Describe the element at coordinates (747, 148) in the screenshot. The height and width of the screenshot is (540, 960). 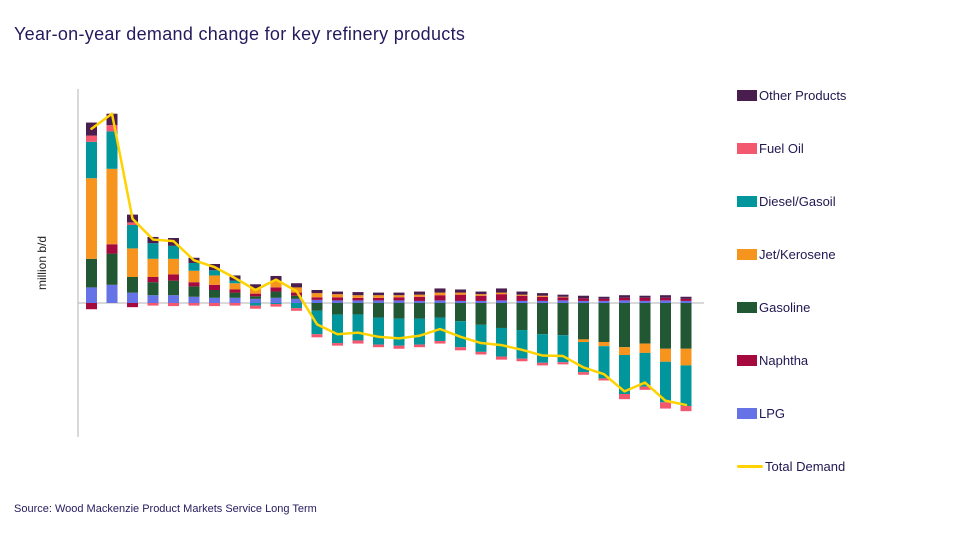
I see `fuel-oil-swatch` at that location.